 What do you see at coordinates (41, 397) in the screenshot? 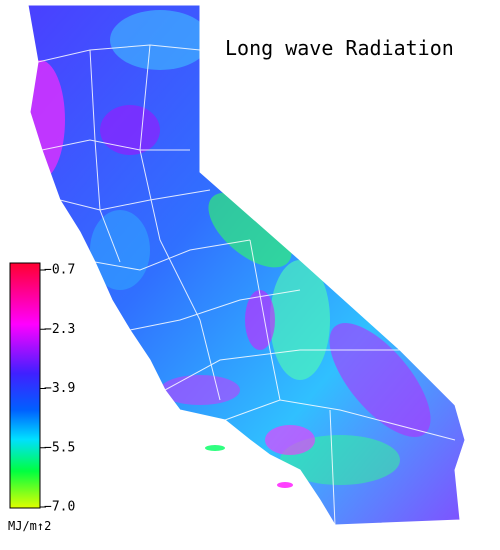
I see `color-legend: −0.7 −2.3 −3.9 −5.5 −7.0 MJ/m↑2` at bounding box center [41, 397].